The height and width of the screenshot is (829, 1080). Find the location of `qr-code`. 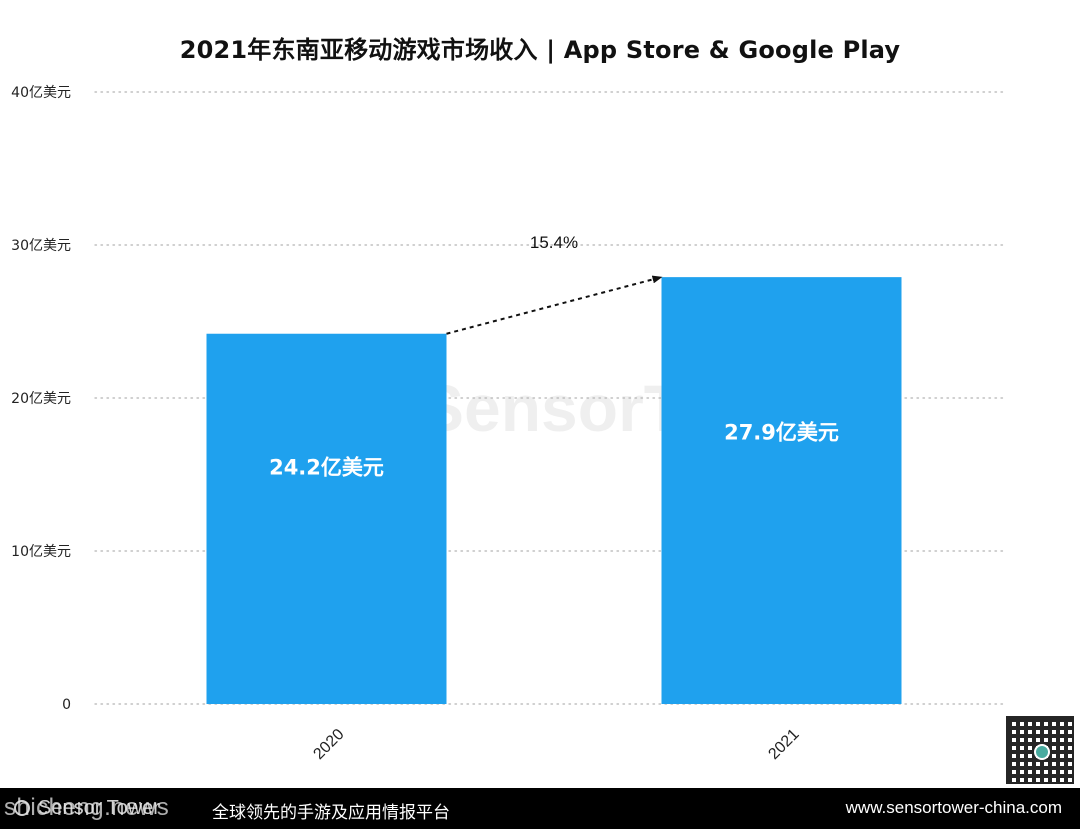

qr-code is located at coordinates (1040, 750).